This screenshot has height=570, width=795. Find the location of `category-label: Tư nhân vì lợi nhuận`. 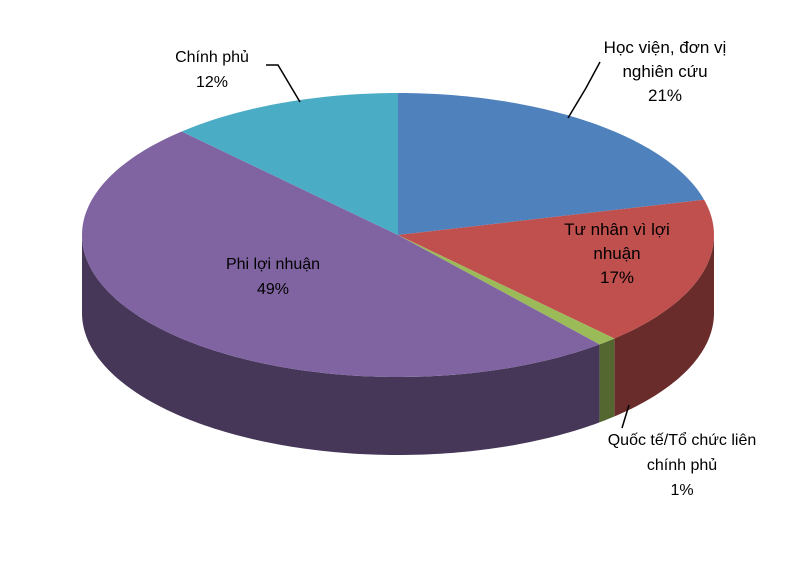

category-label: Tư nhân vì lợi nhuận is located at coordinates (617, 241).